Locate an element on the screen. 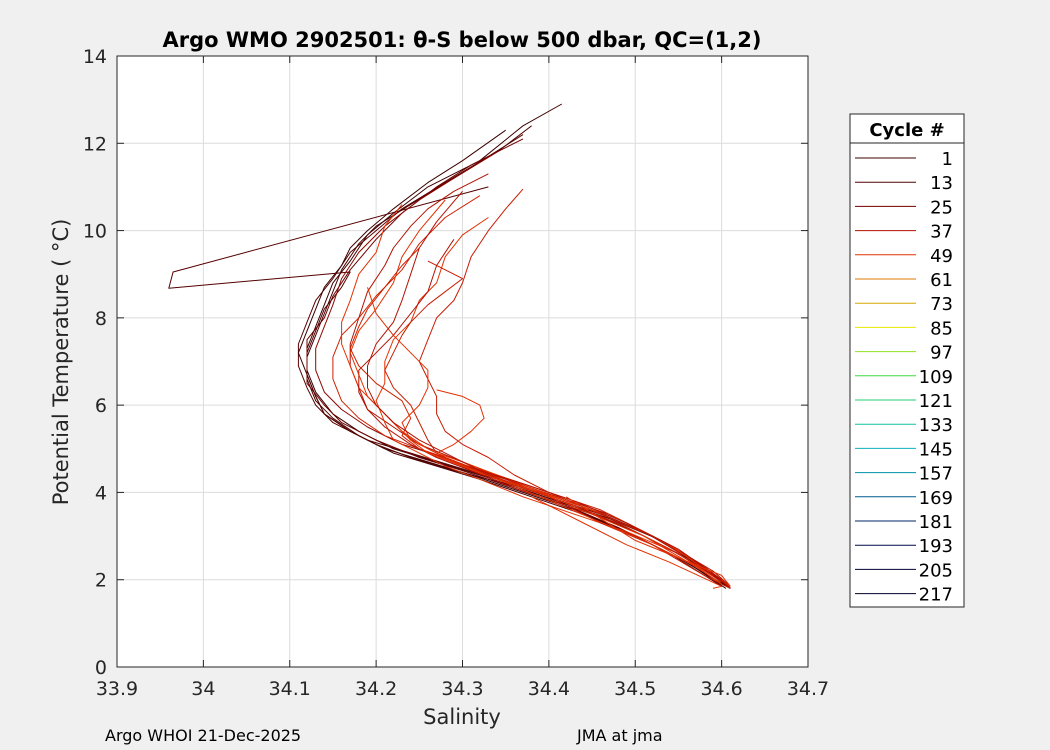  y-tick-label: 10 is located at coordinates (95, 232).